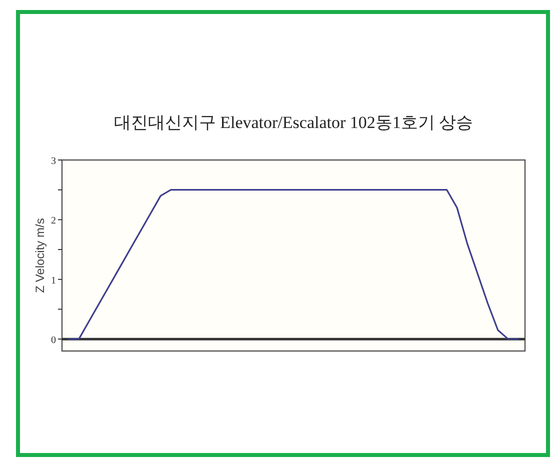  Describe the element at coordinates (294, 122) in the screenshot. I see `chart-title: 대진대신지구 Elevator/Escalator 102동1호기 상승` at that location.